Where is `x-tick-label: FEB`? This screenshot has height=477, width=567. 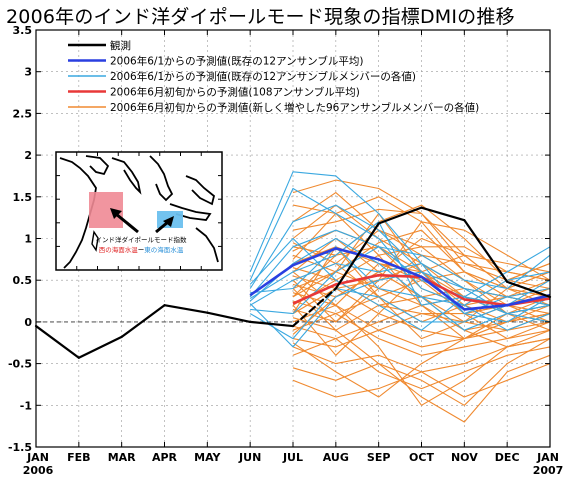
x-tick-label: FEB is located at coordinates (78, 457).